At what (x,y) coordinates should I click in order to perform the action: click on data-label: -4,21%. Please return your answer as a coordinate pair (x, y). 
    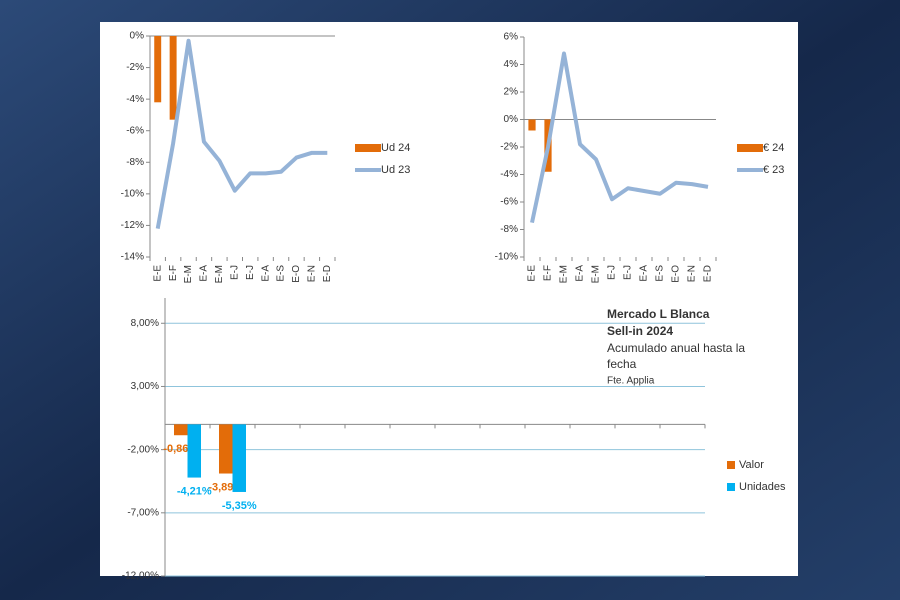
    Looking at the image, I should click on (194, 491).